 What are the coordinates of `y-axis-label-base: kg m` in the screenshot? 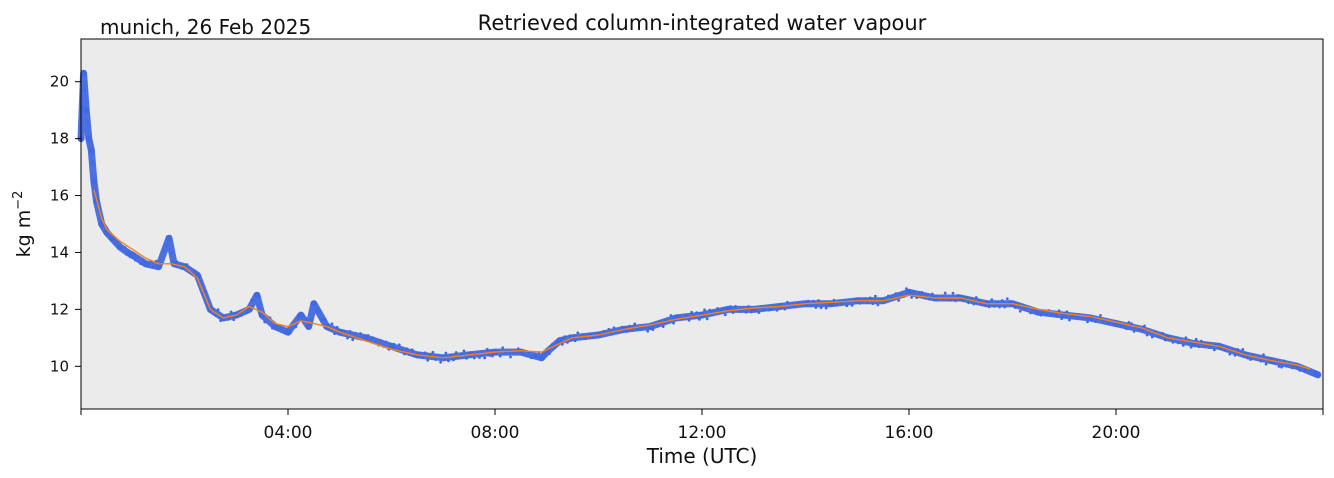 It's located at (24, 234).